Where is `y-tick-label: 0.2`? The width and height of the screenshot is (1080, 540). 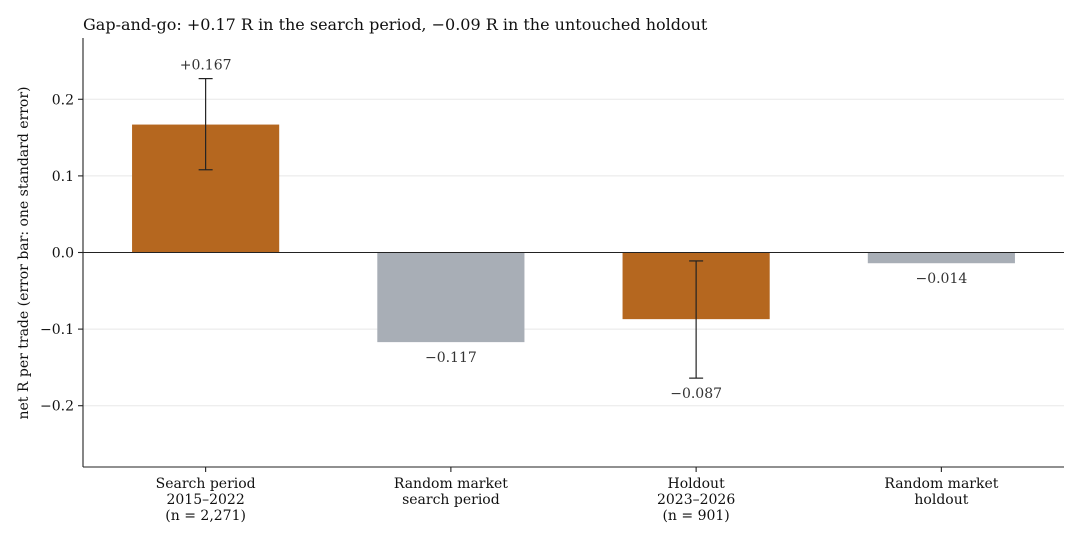 y-tick-label: 0.2 is located at coordinates (63, 100).